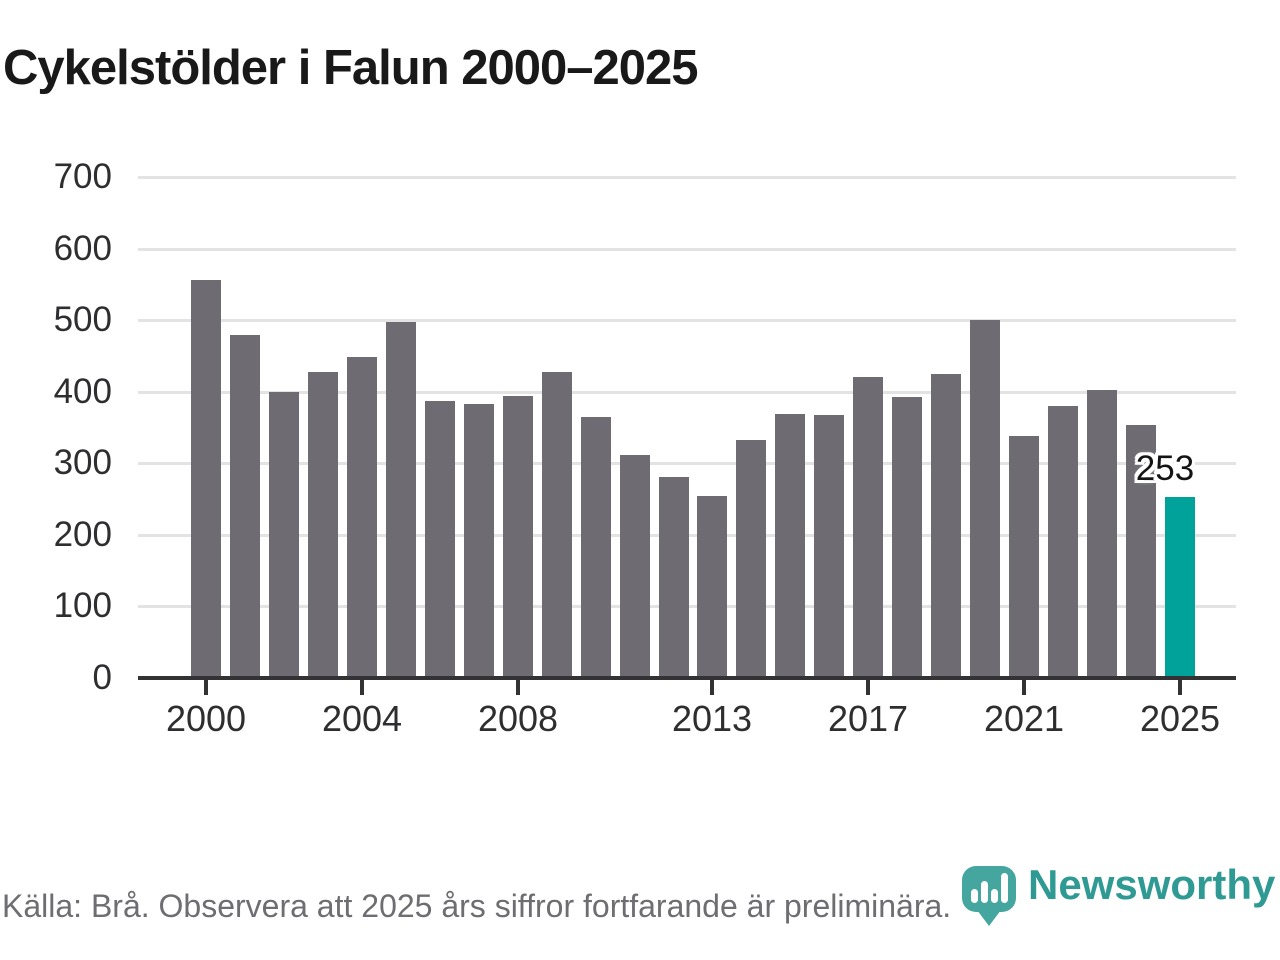 The width and height of the screenshot is (1280, 960). What do you see at coordinates (907, 537) in the screenshot?
I see `bar-2018` at bounding box center [907, 537].